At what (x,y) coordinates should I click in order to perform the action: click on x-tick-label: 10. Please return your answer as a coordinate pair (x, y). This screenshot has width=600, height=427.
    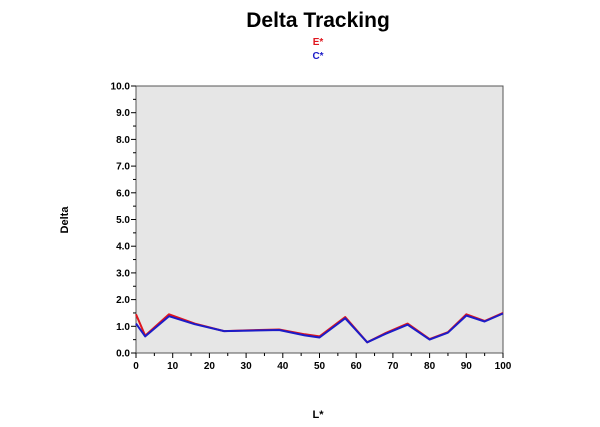
    Looking at the image, I should click on (173, 366).